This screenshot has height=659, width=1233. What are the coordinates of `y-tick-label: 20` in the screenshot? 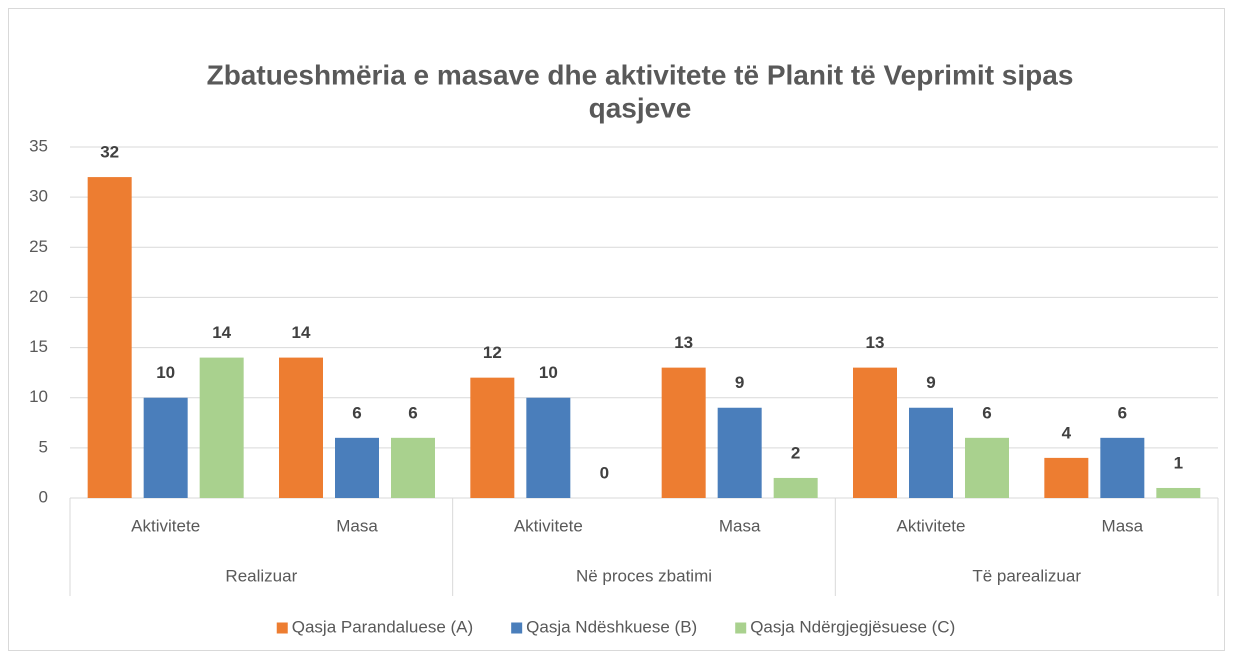 It's located at (38, 296).